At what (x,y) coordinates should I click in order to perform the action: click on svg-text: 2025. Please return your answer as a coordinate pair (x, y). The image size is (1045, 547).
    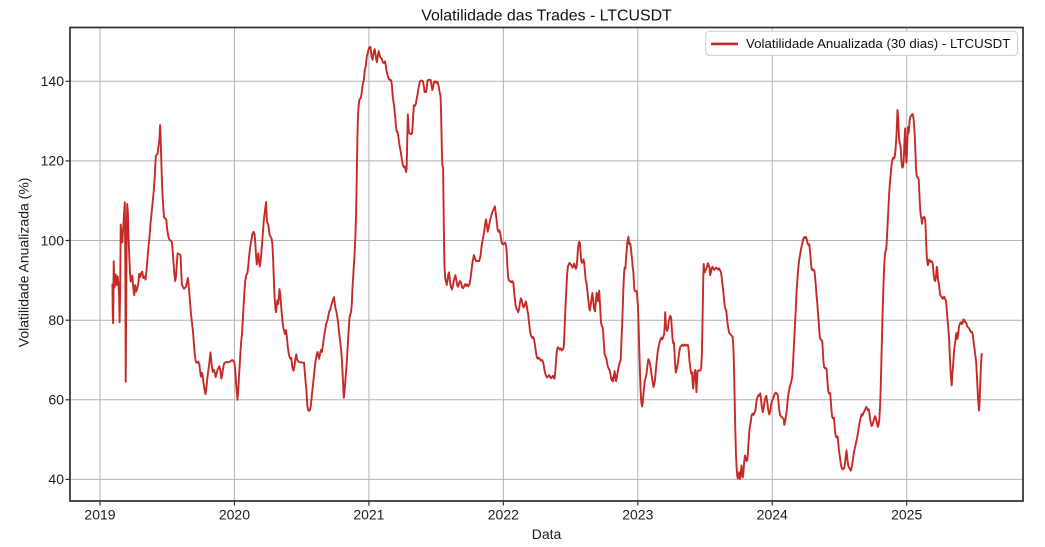
    Looking at the image, I should click on (906, 515).